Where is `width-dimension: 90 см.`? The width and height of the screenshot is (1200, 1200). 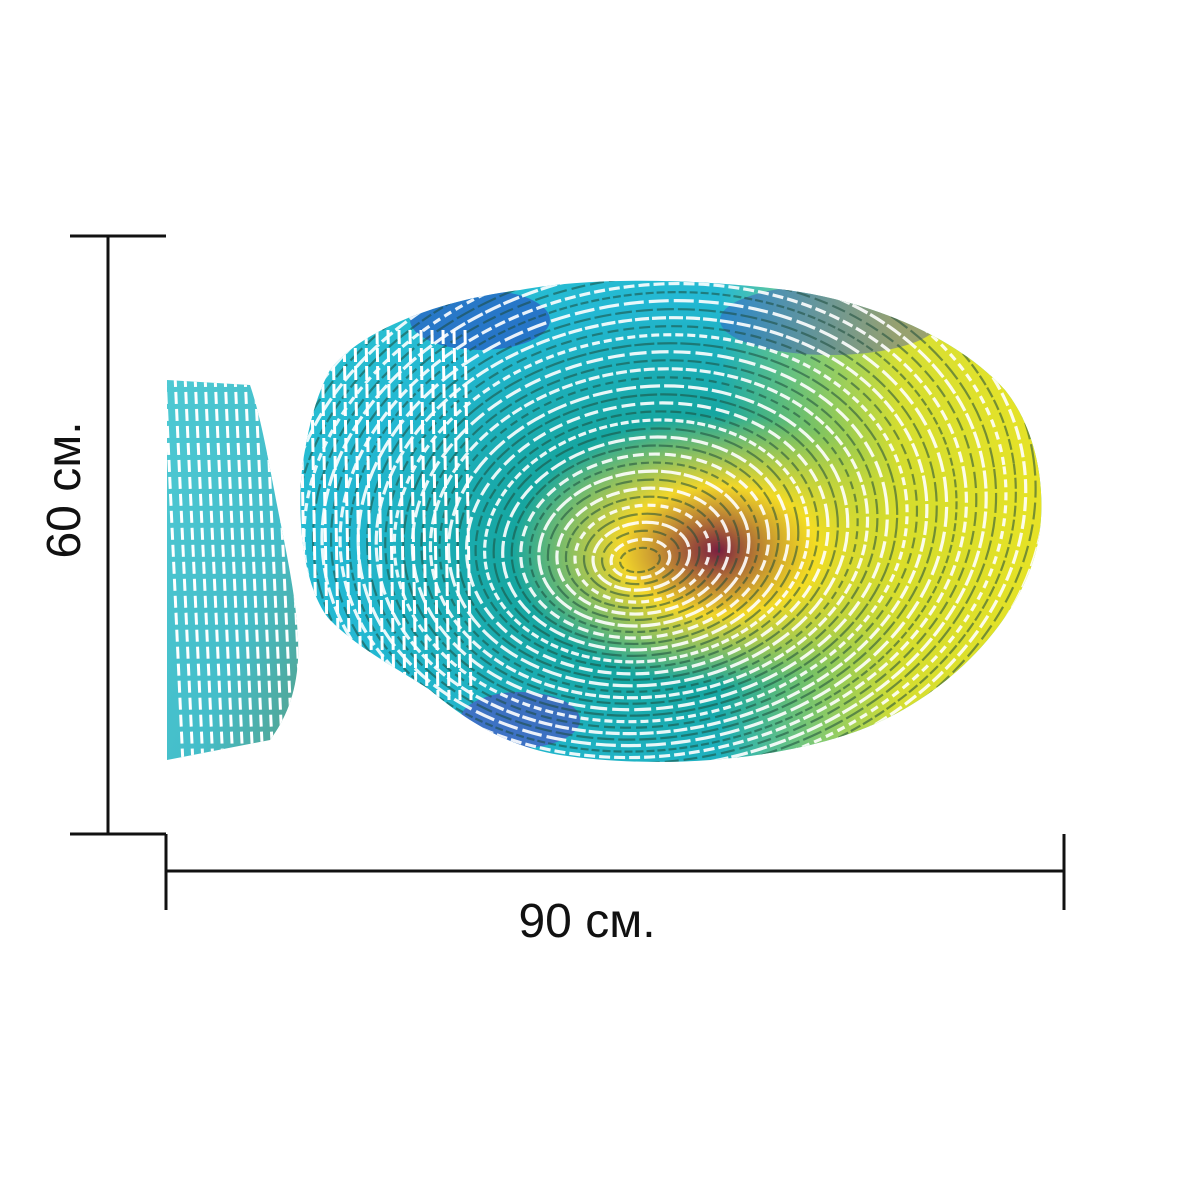 width-dimension: 90 см. is located at coordinates (615, 891).